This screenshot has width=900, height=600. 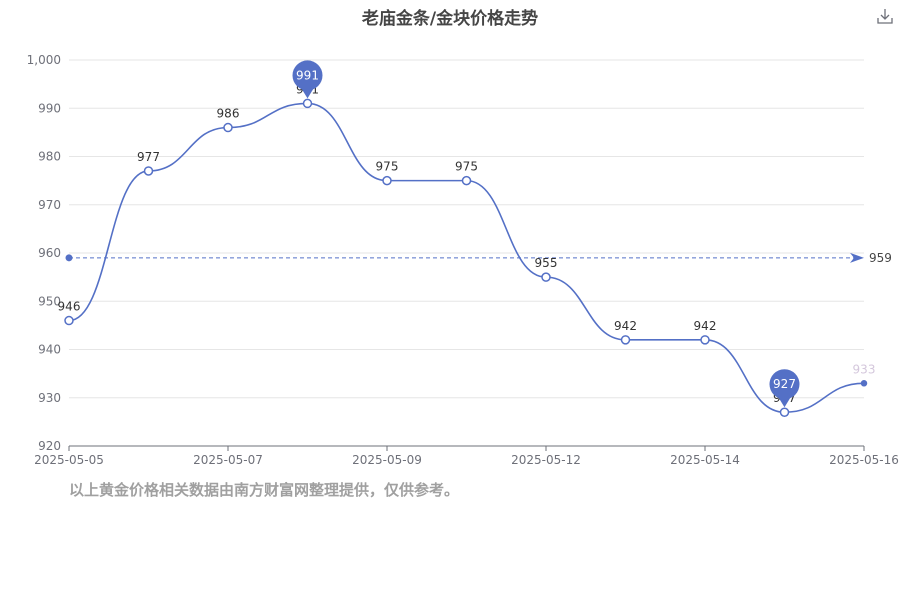 What do you see at coordinates (546, 460) in the screenshot?
I see `x-tick-label: 2025-05-12` at bounding box center [546, 460].